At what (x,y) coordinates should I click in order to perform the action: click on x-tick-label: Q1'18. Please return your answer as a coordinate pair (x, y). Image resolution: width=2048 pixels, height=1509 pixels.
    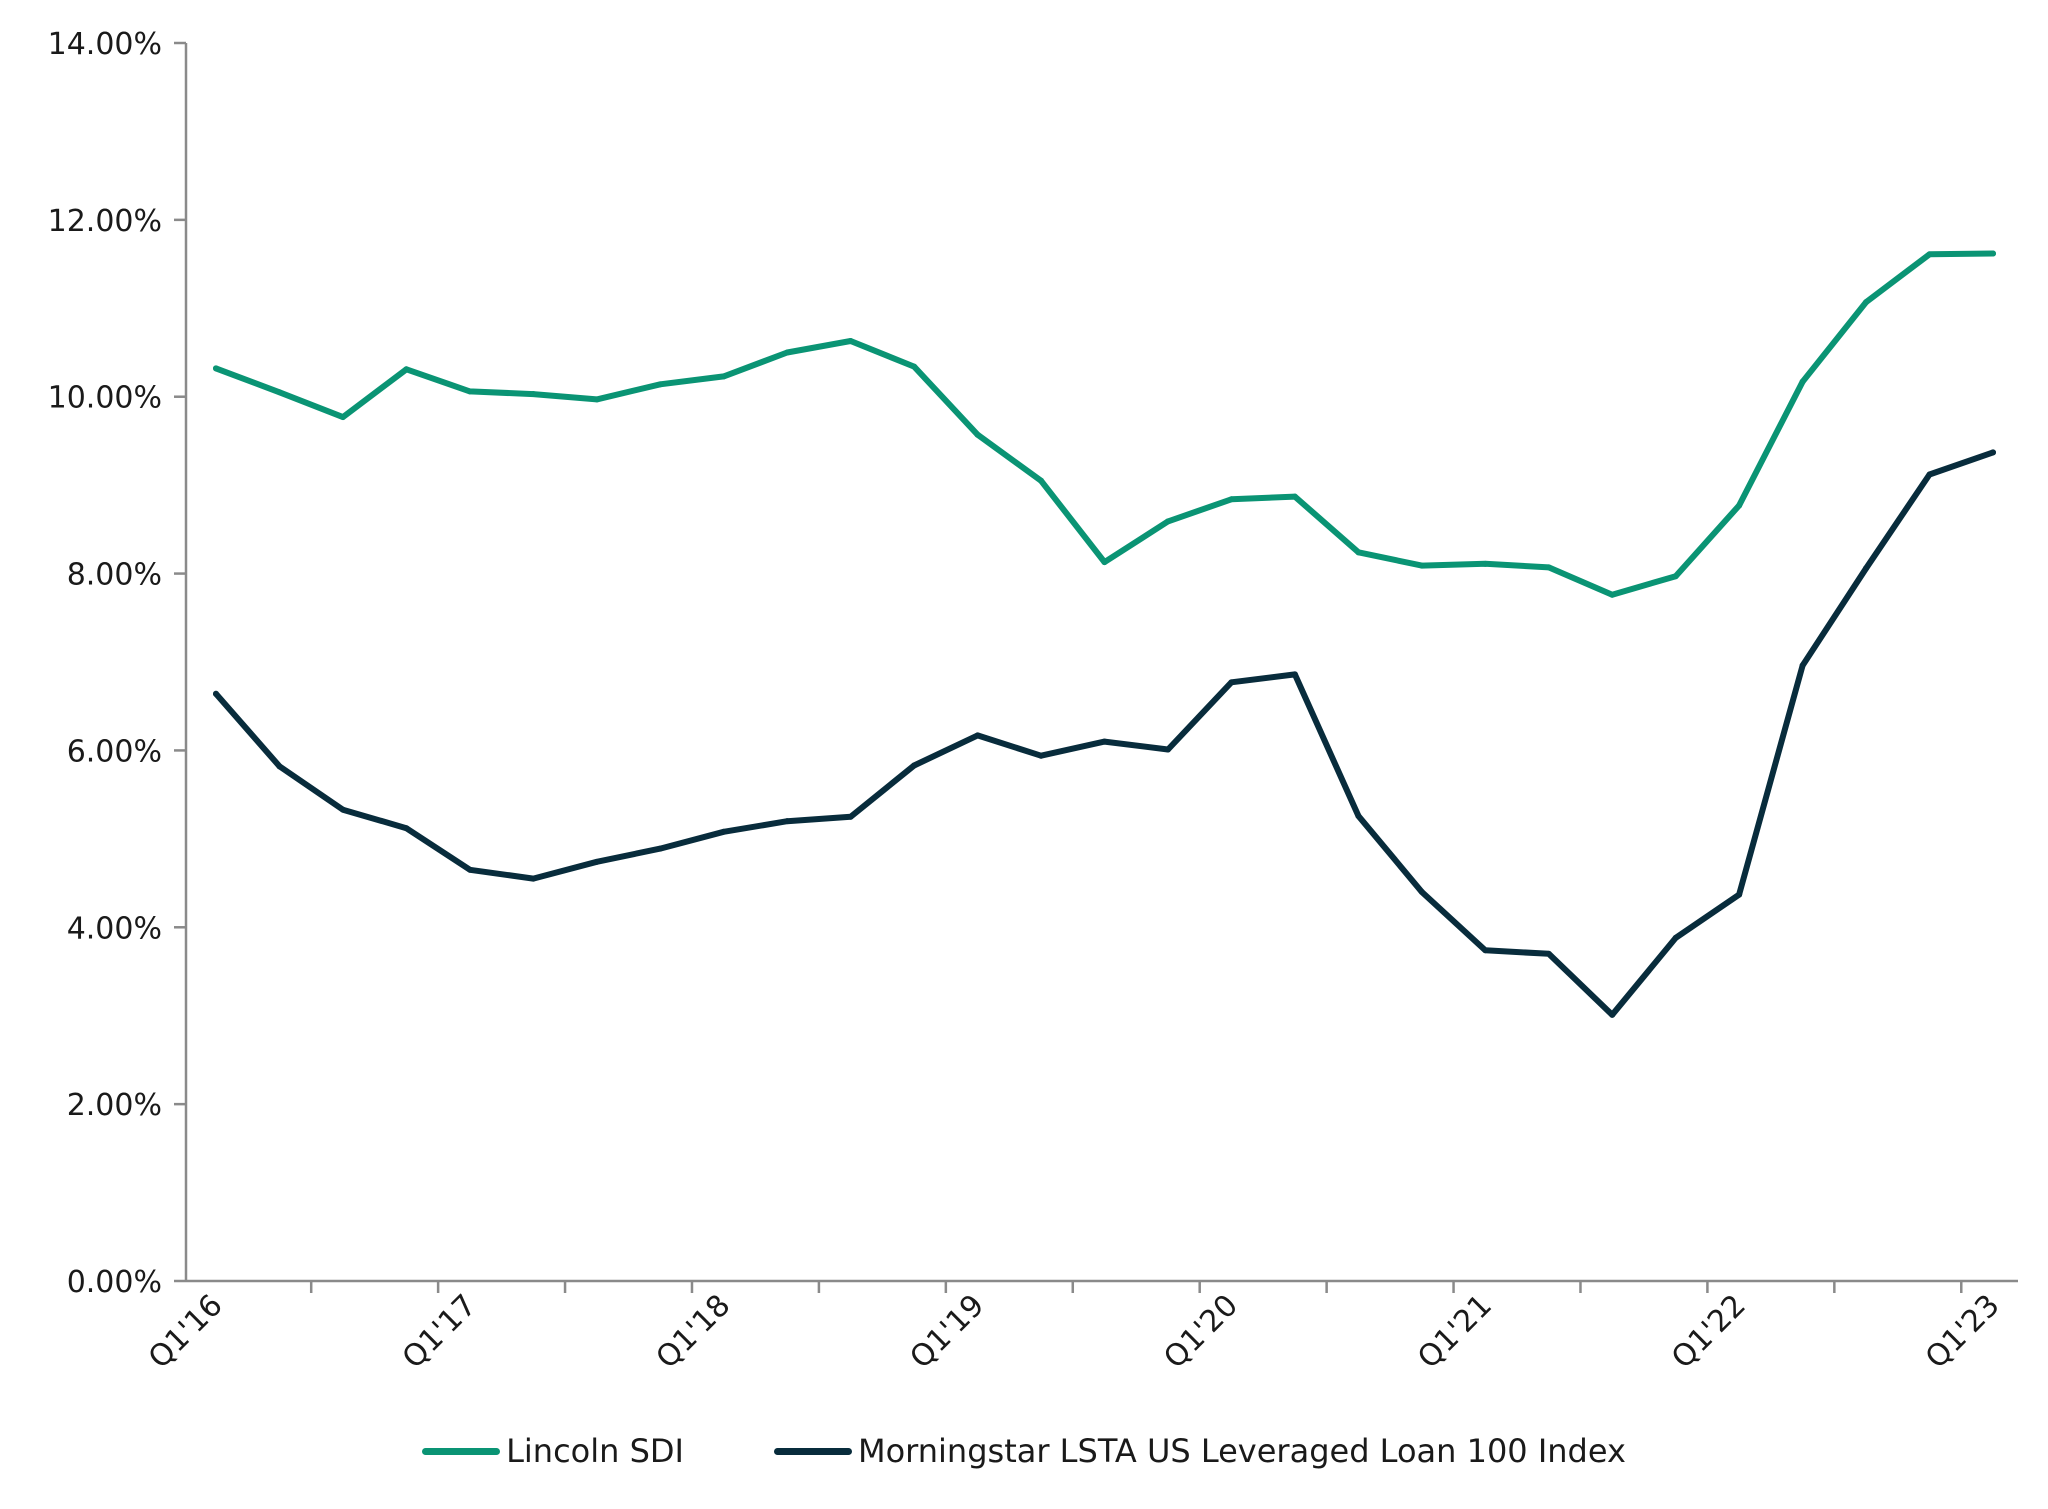
    Looking at the image, I should click on (694, 1332).